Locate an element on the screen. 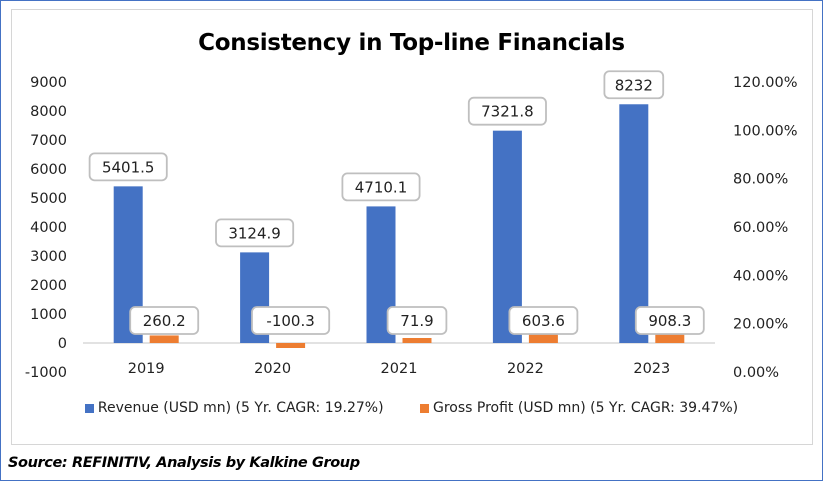 The height and width of the screenshot is (481, 823). gross-profit-data-label: 603.6 is located at coordinates (543, 321).